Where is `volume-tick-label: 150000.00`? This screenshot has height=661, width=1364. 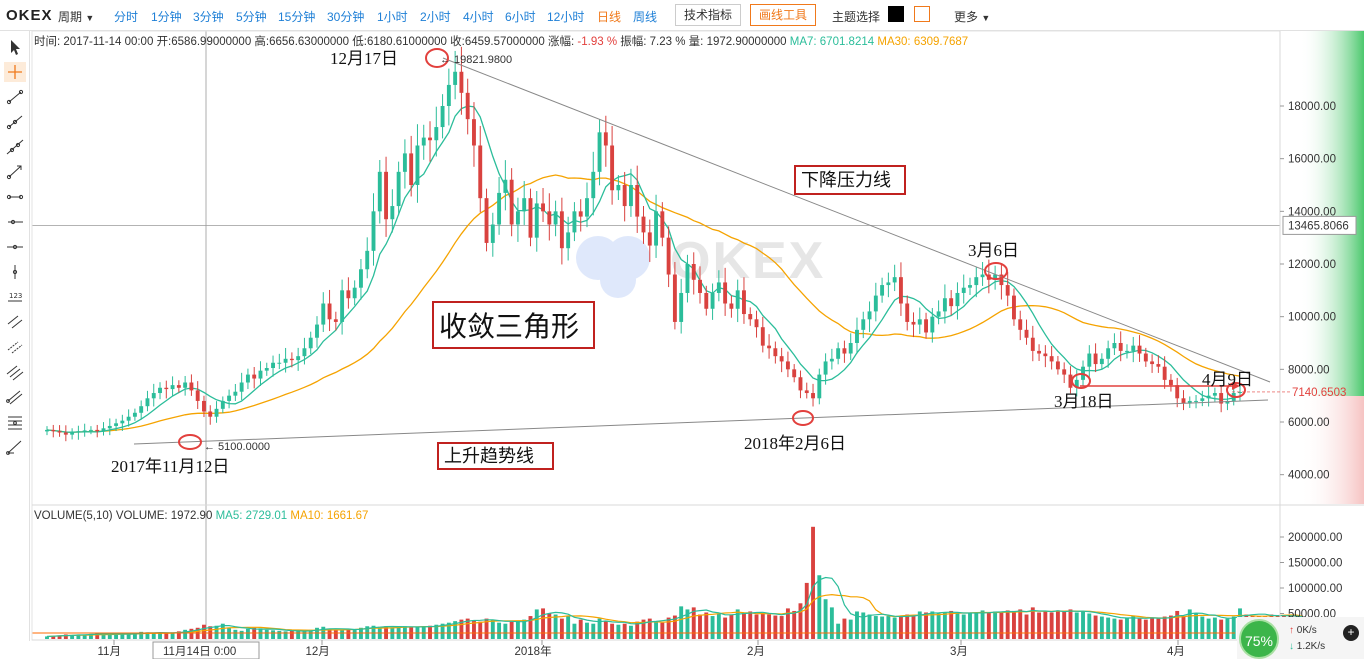 volume-tick-label: 150000.00 is located at coordinates (1315, 564).